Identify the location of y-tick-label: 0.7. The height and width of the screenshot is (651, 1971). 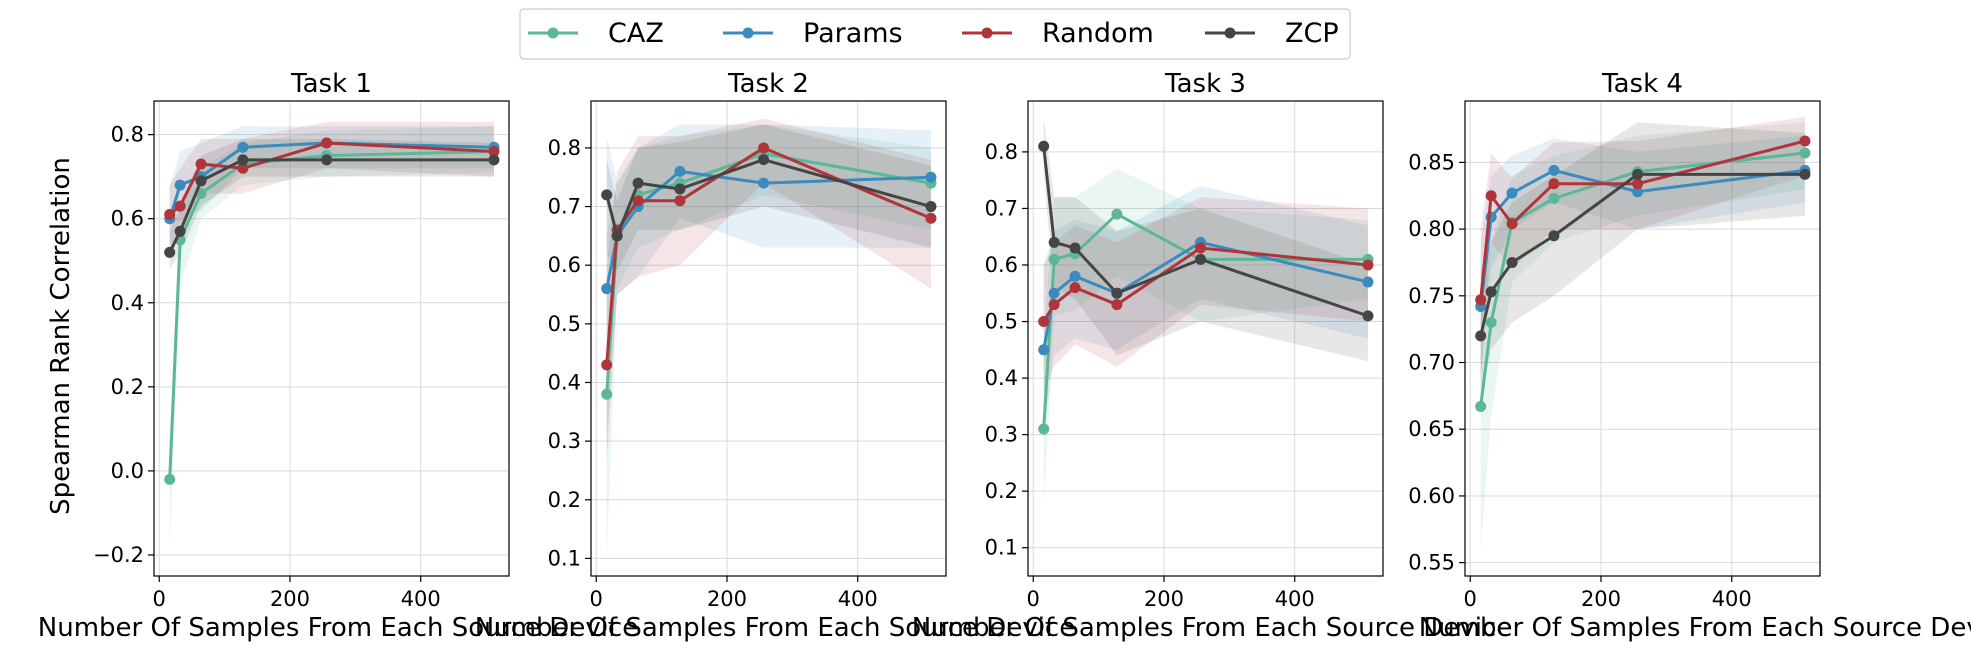
(1001, 208).